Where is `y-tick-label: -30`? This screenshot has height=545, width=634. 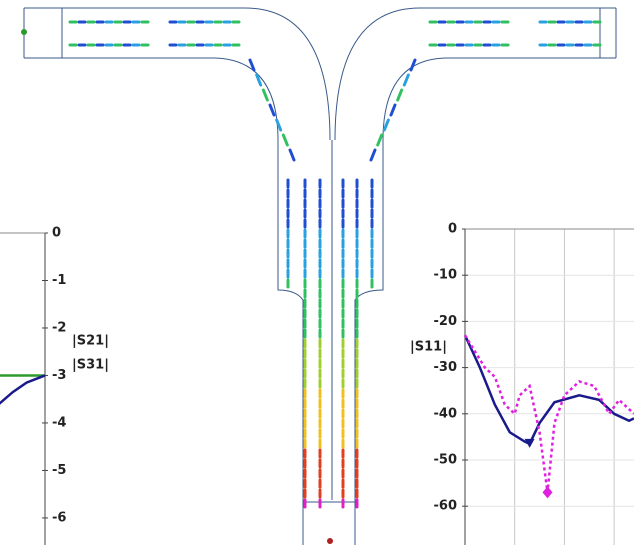 y-tick-label: -30 is located at coordinates (446, 367).